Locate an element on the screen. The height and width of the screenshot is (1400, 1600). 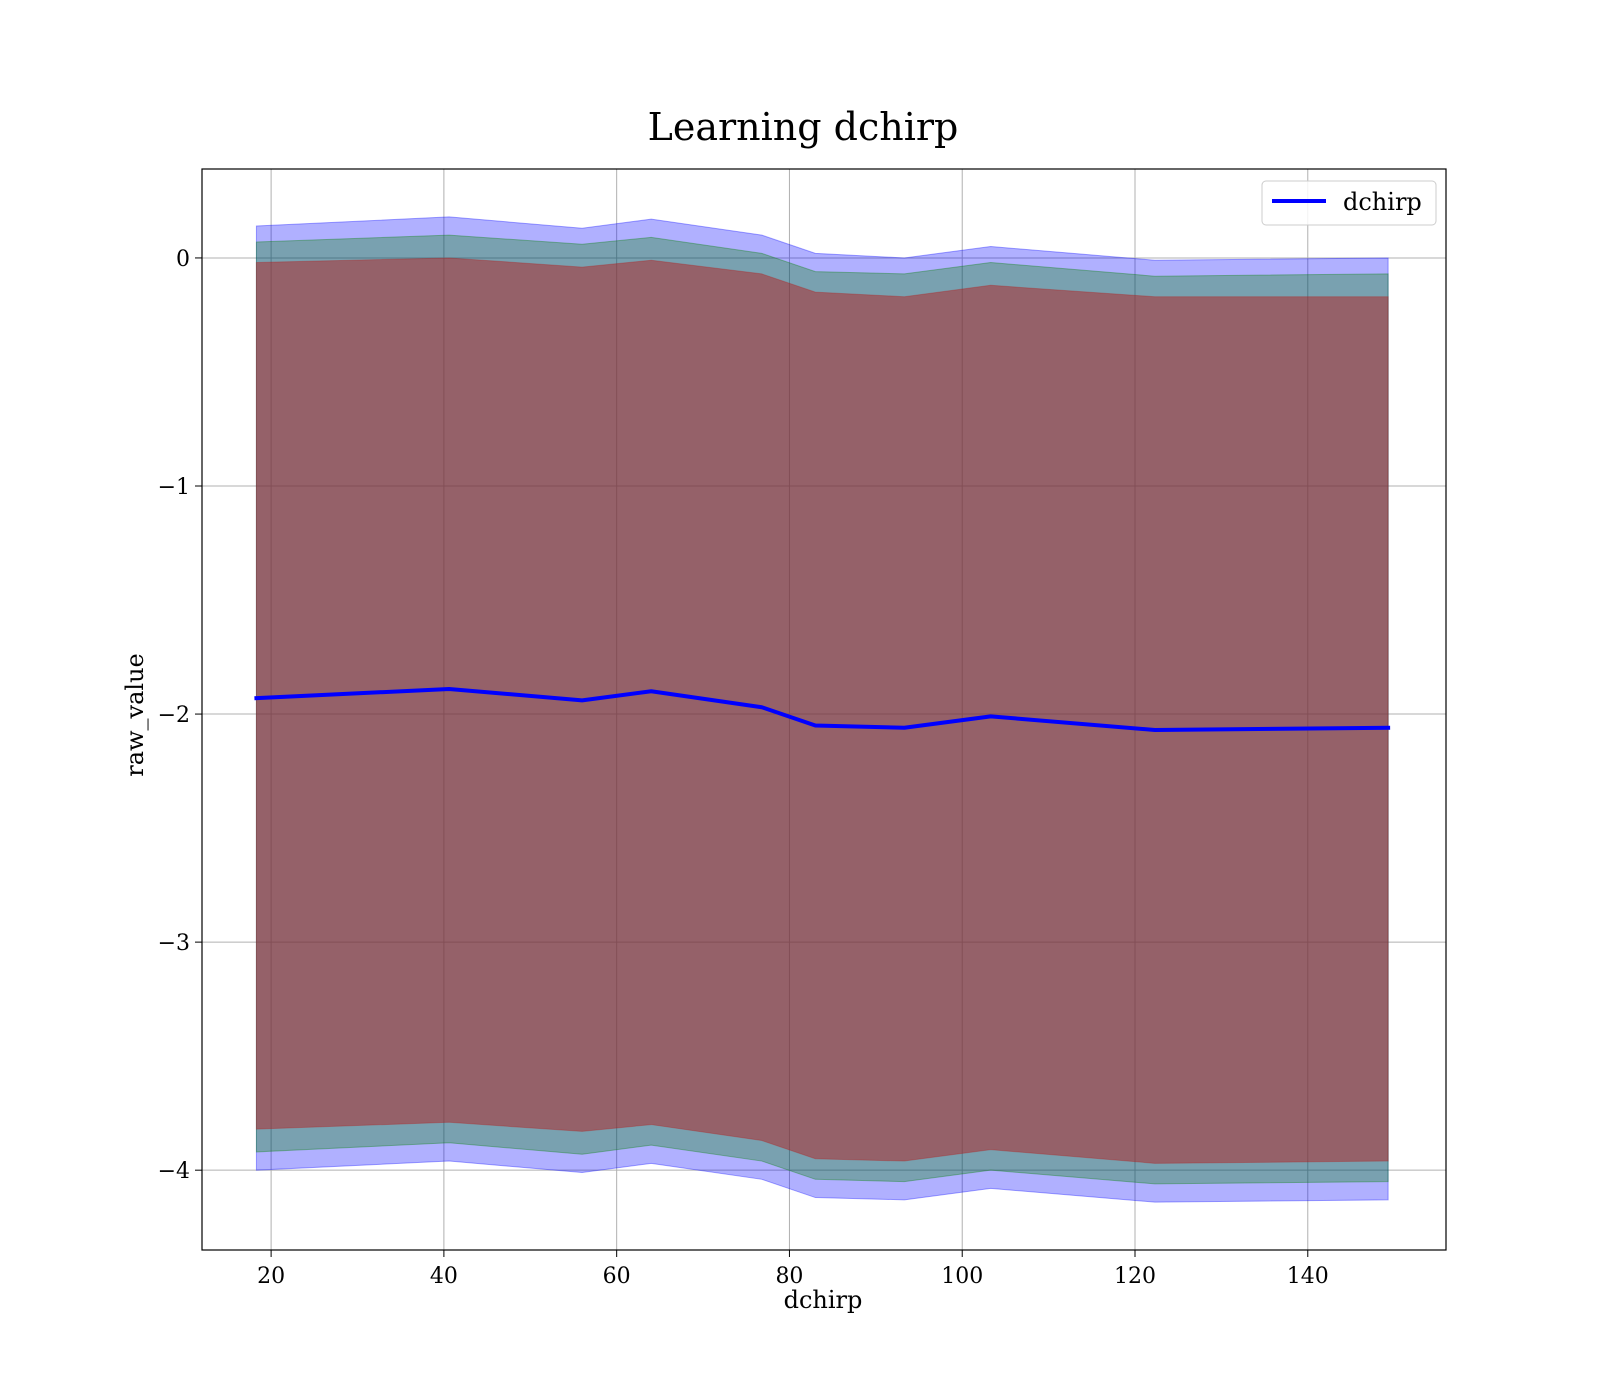
legend-label-dchirp: dchirp is located at coordinates (1382, 202).